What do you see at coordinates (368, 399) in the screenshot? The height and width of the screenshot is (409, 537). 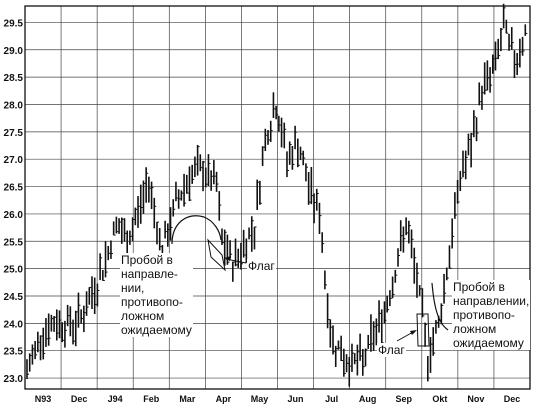 I see `x-tick-label: Aug` at bounding box center [368, 399].